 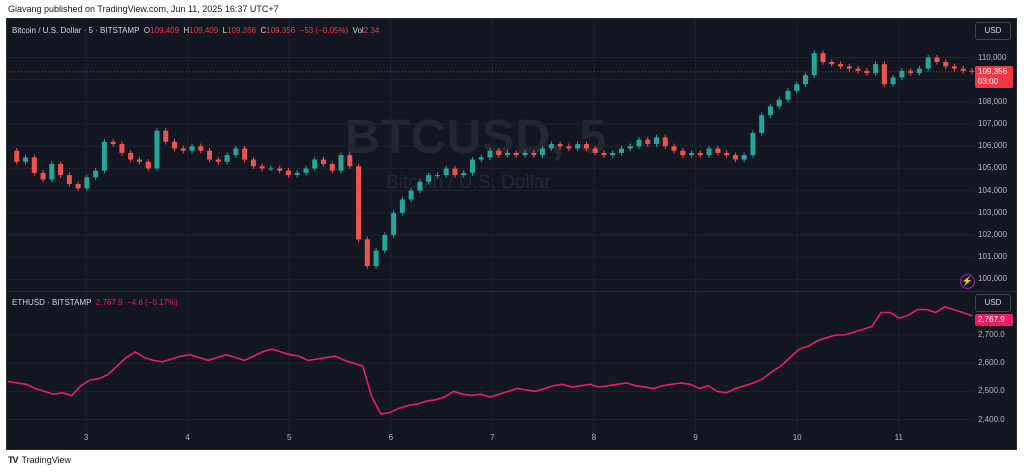 What do you see at coordinates (993, 31) in the screenshot?
I see `btc-currency-button: USD` at bounding box center [993, 31].